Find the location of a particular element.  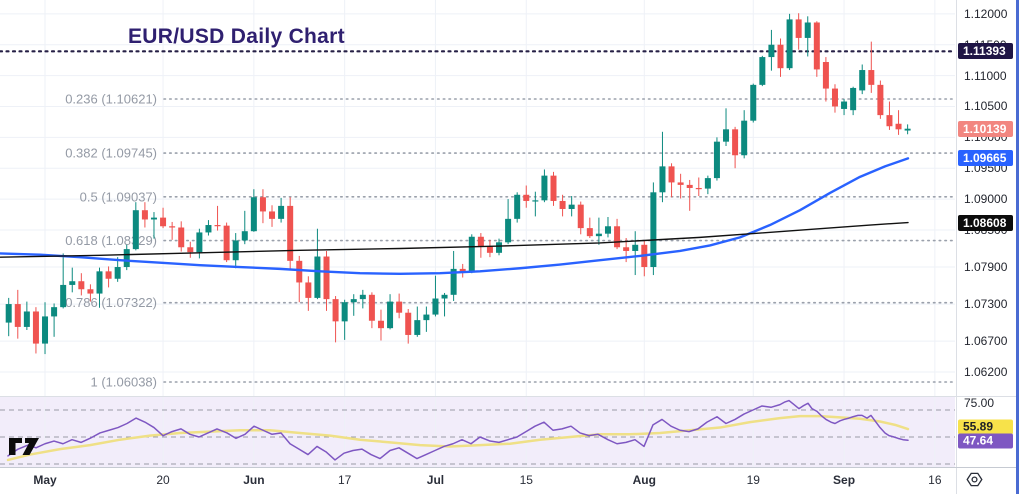

tradingview-logo is located at coordinates (25, 447).